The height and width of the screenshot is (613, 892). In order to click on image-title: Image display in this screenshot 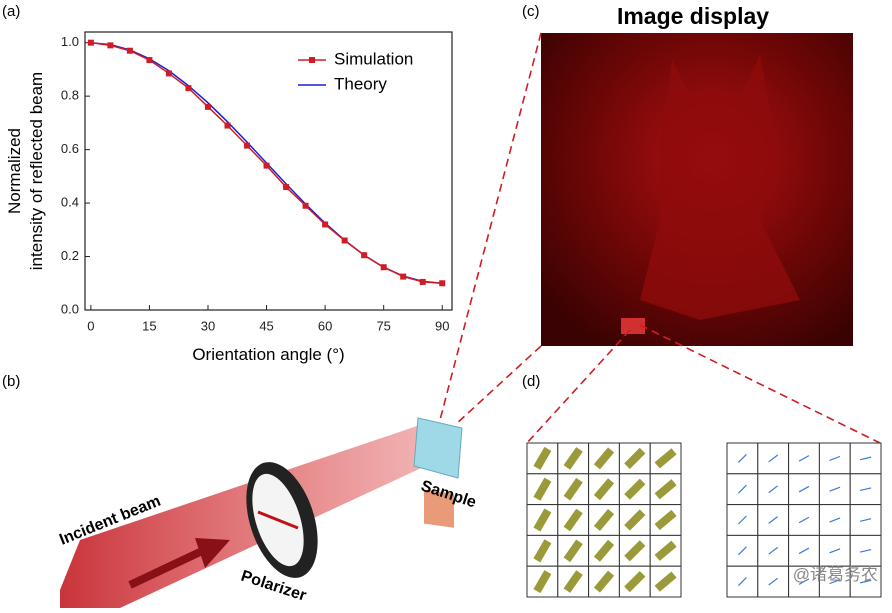, I will do `click(693, 16)`.